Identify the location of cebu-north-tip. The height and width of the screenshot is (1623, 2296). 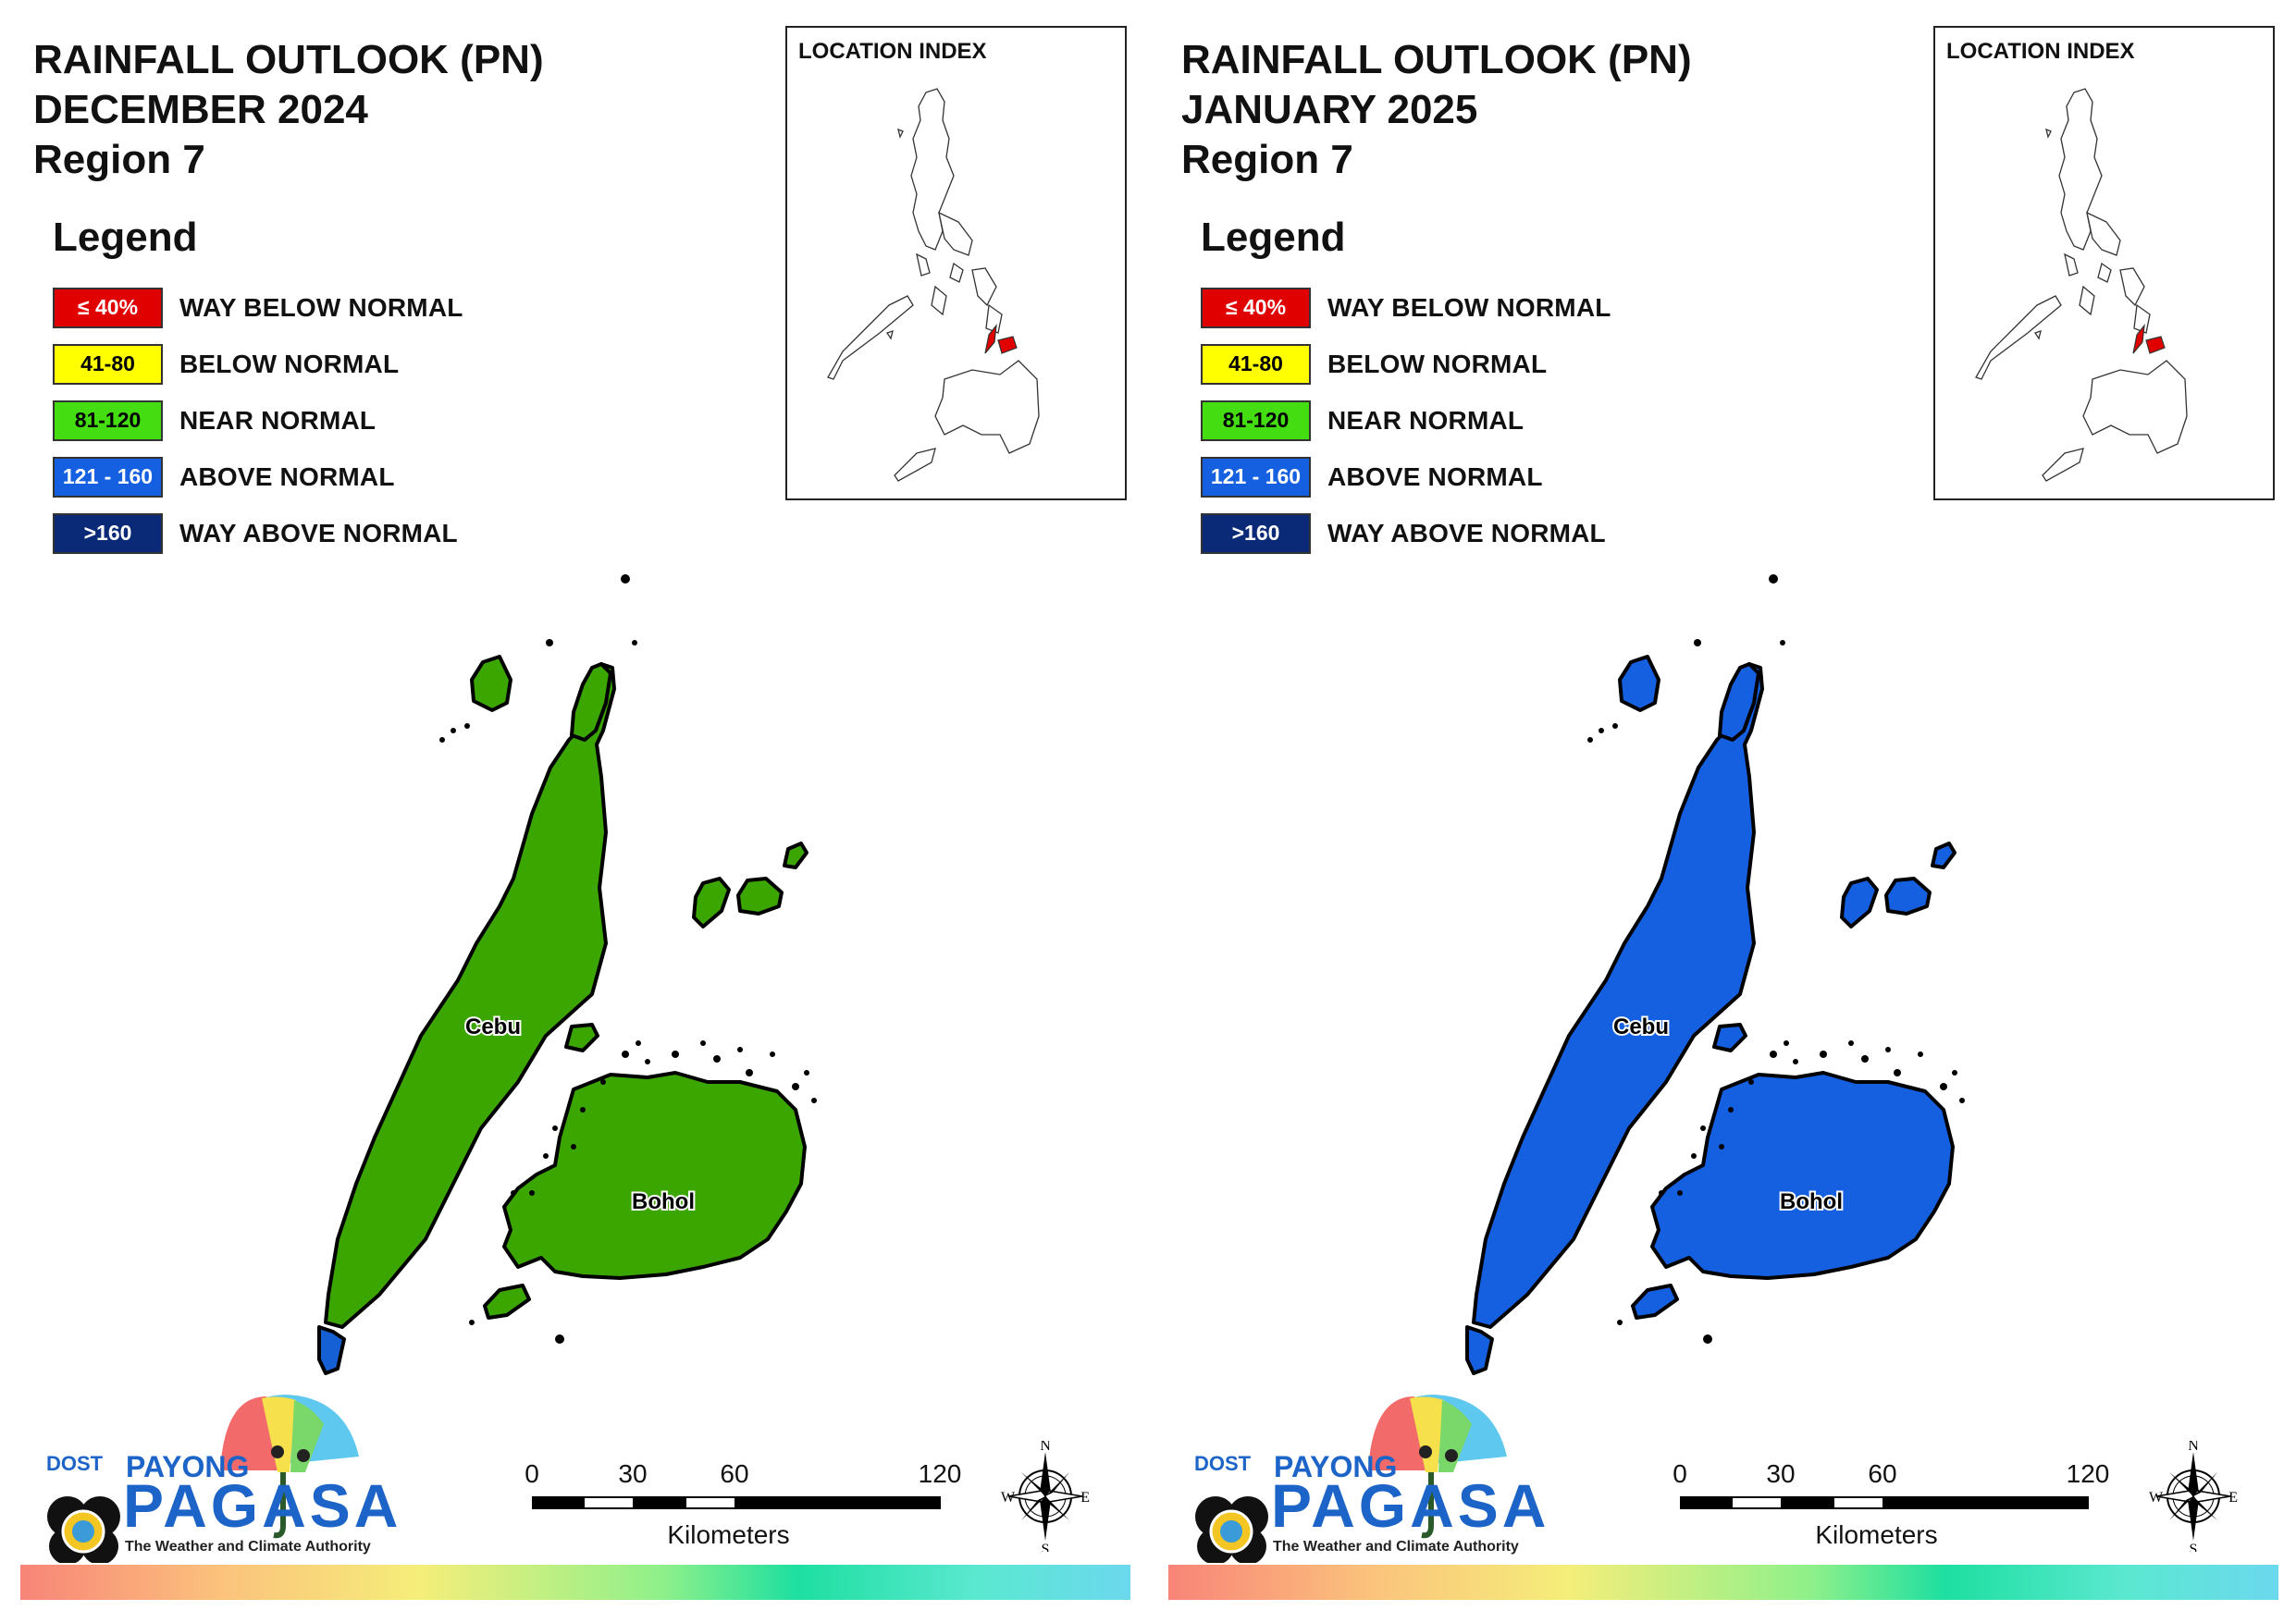
(1739, 702).